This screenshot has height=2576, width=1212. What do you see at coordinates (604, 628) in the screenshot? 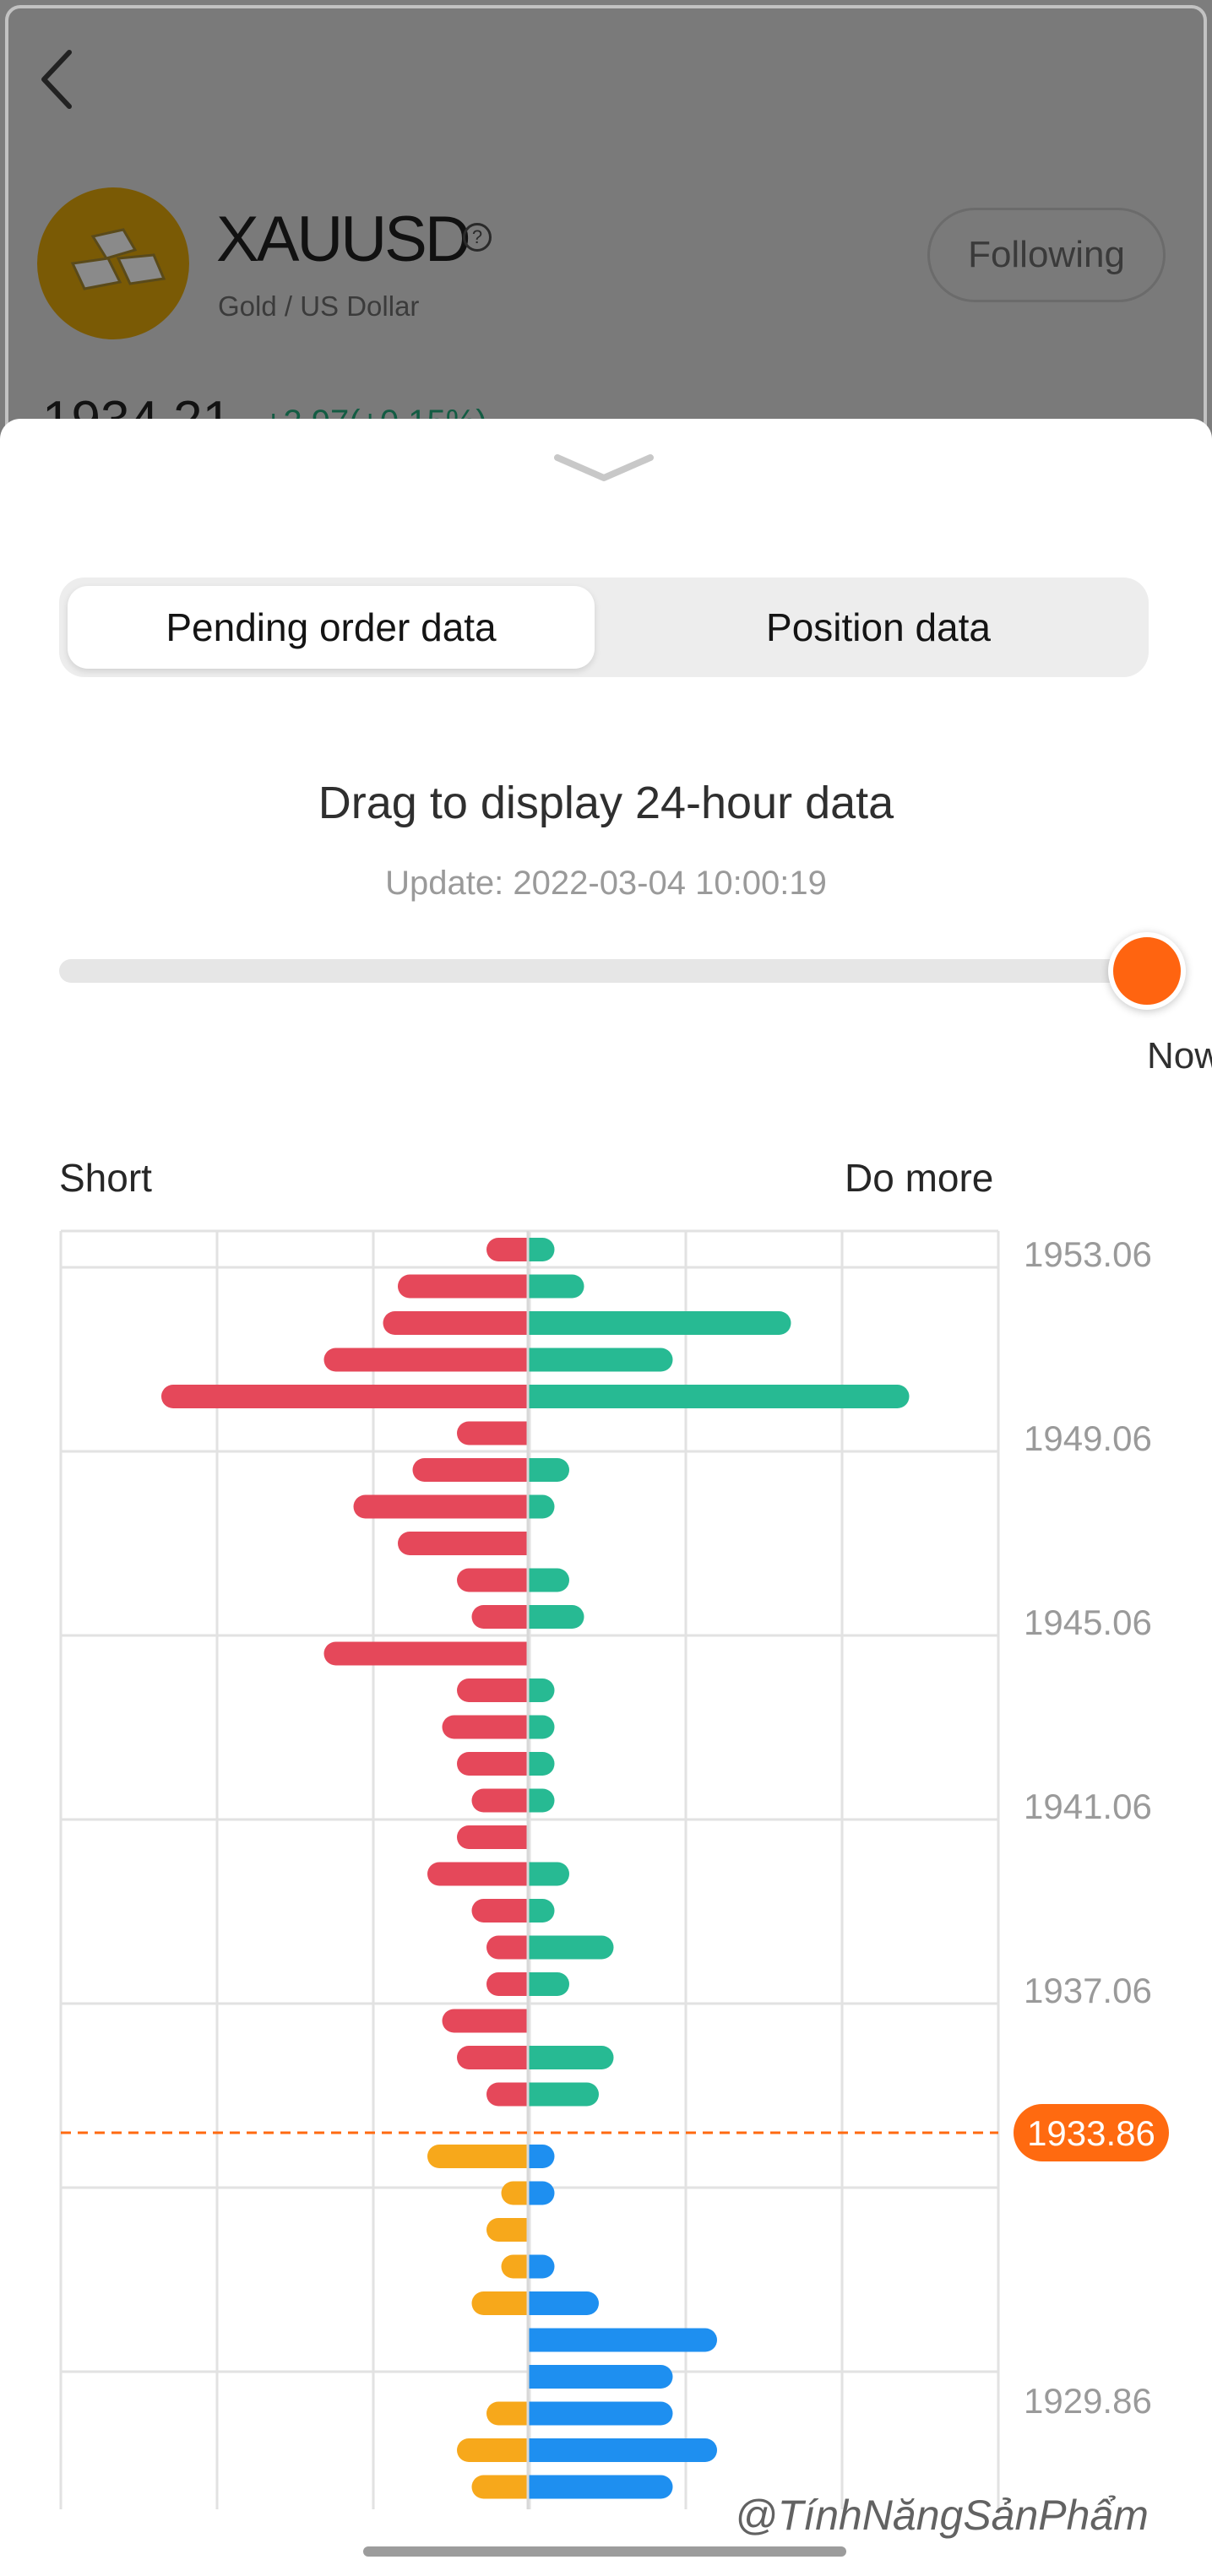
I see `data-type-segmented-control: Pending order data Position data` at bounding box center [604, 628].